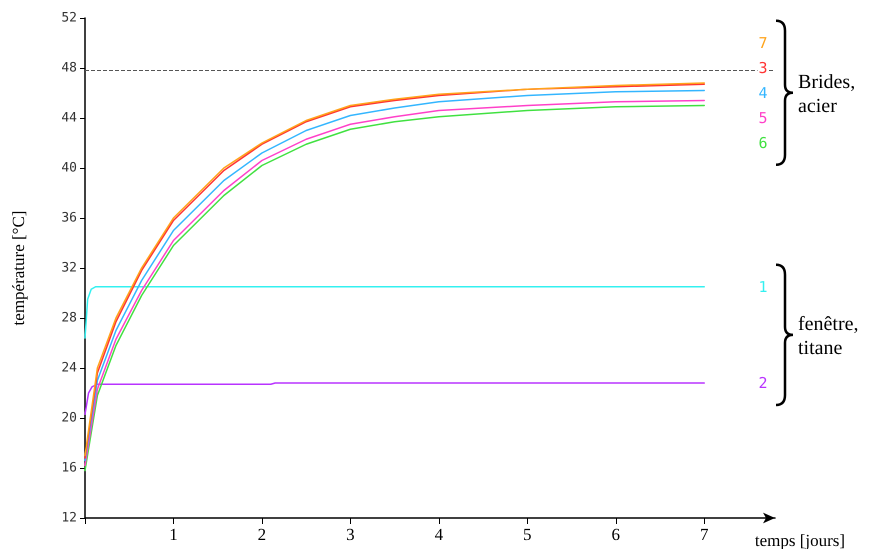 The height and width of the screenshot is (549, 888). I want to click on y-tick-label: 12, so click(69, 518).